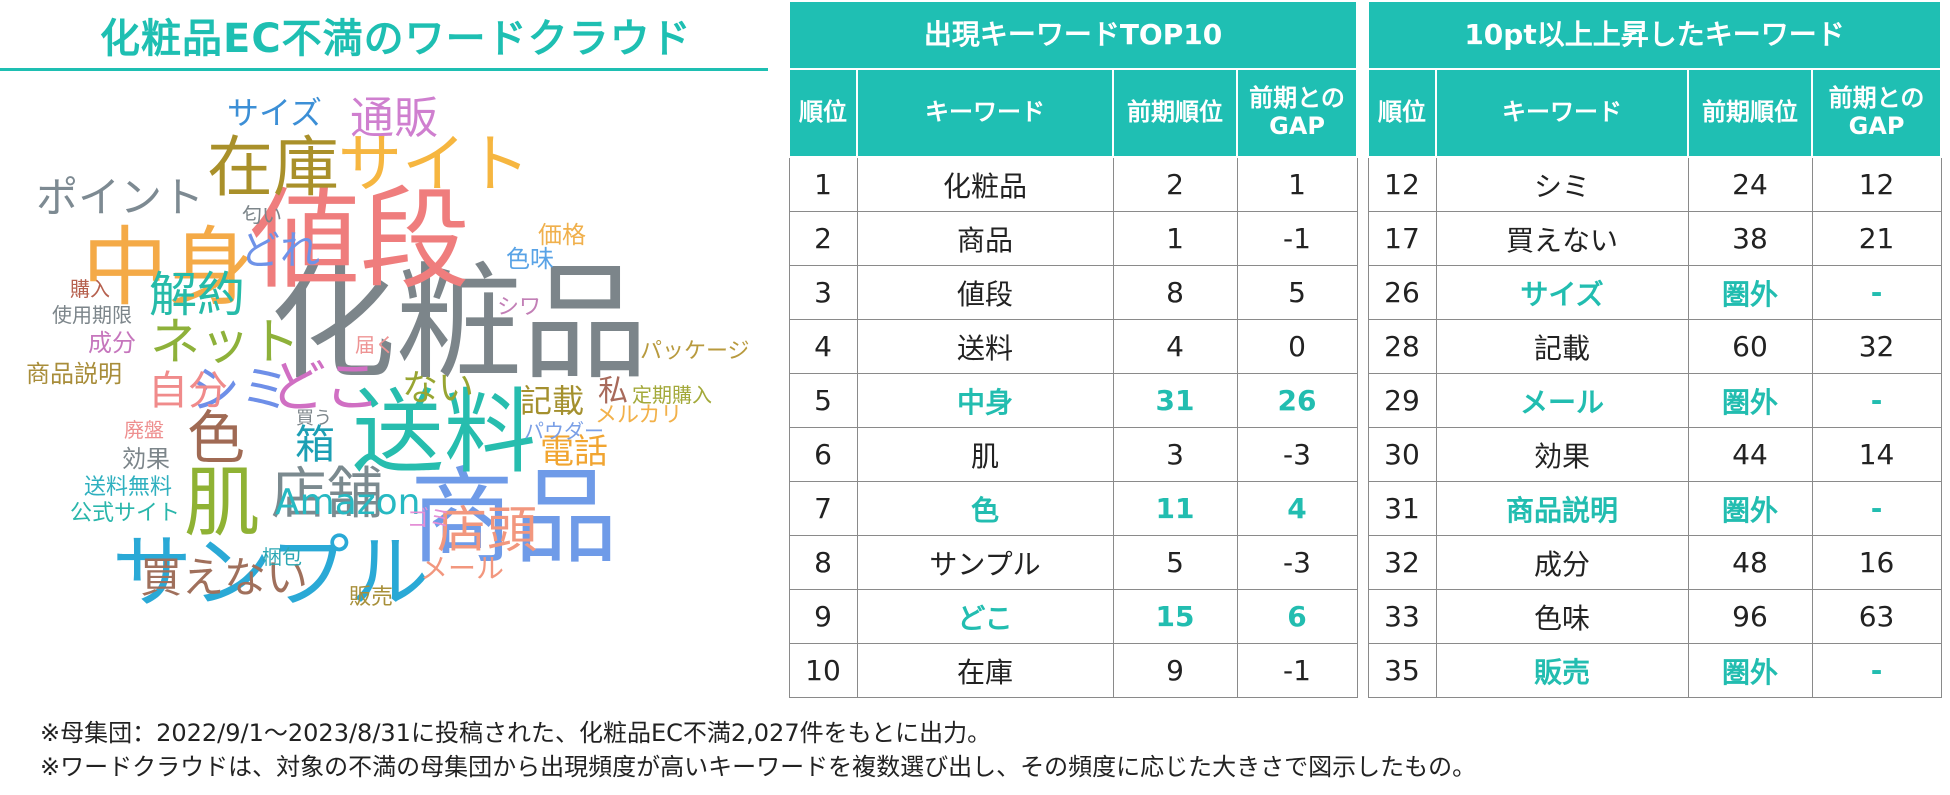  Describe the element at coordinates (459, 323) in the screenshot. I see `cloud-word: 化粧品` at that location.